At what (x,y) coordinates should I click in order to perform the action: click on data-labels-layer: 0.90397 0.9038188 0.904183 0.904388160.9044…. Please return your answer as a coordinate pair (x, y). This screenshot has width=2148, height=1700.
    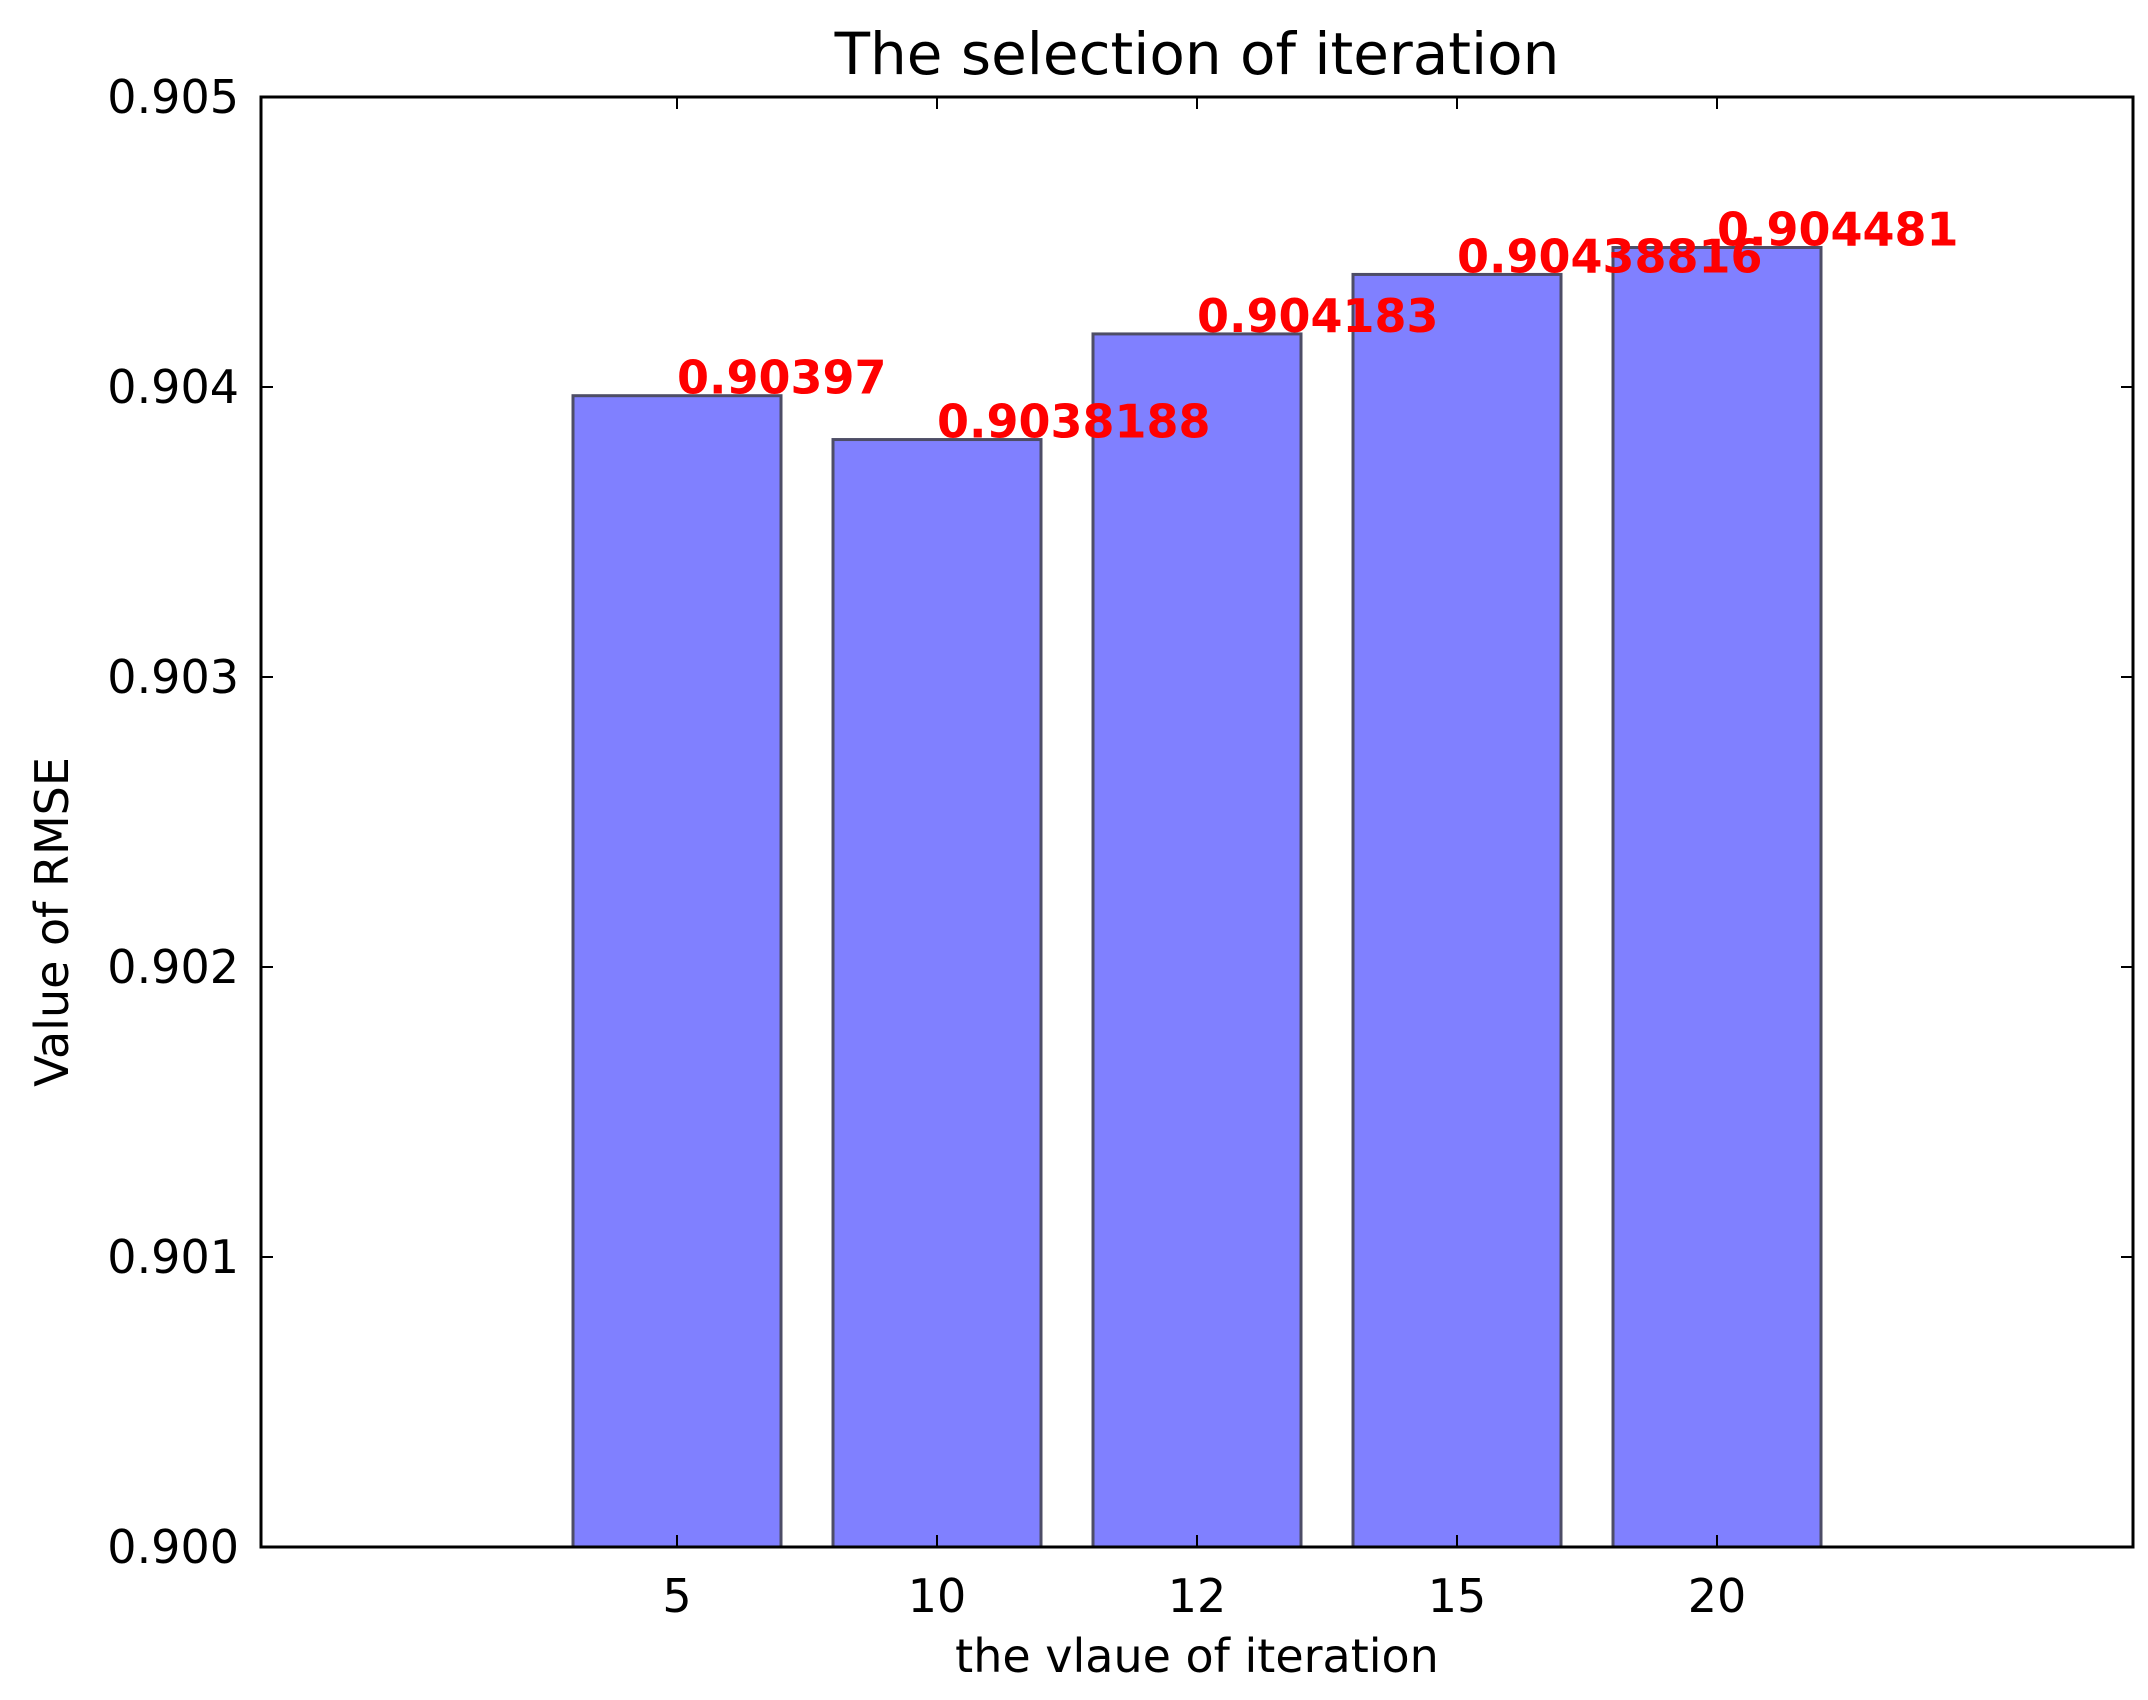
    Looking at the image, I should click on (1318, 326).